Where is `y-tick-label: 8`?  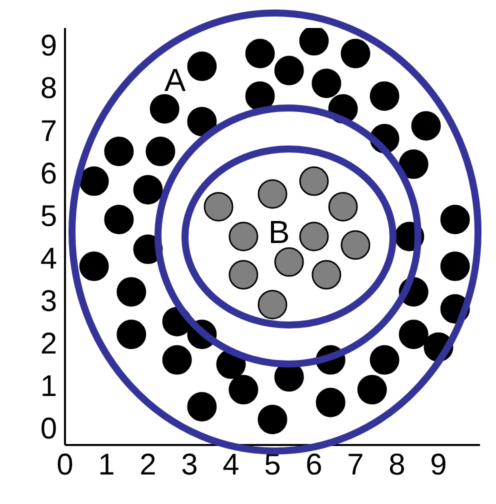 y-tick-label: 8 is located at coordinates (48, 89).